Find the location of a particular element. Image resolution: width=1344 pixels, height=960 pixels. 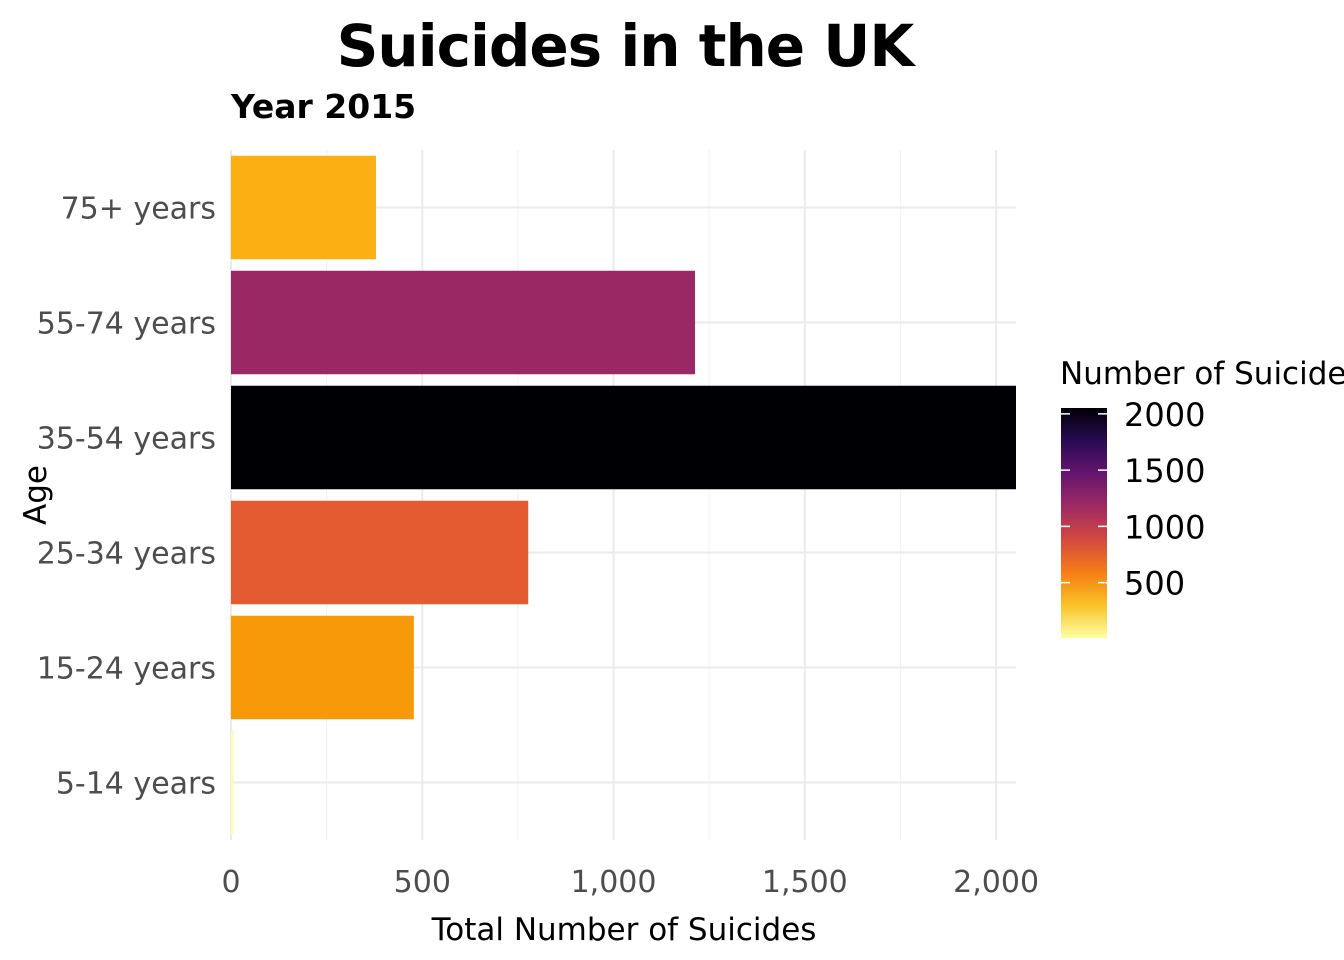

x-tick-label: 2,000 is located at coordinates (996, 882).